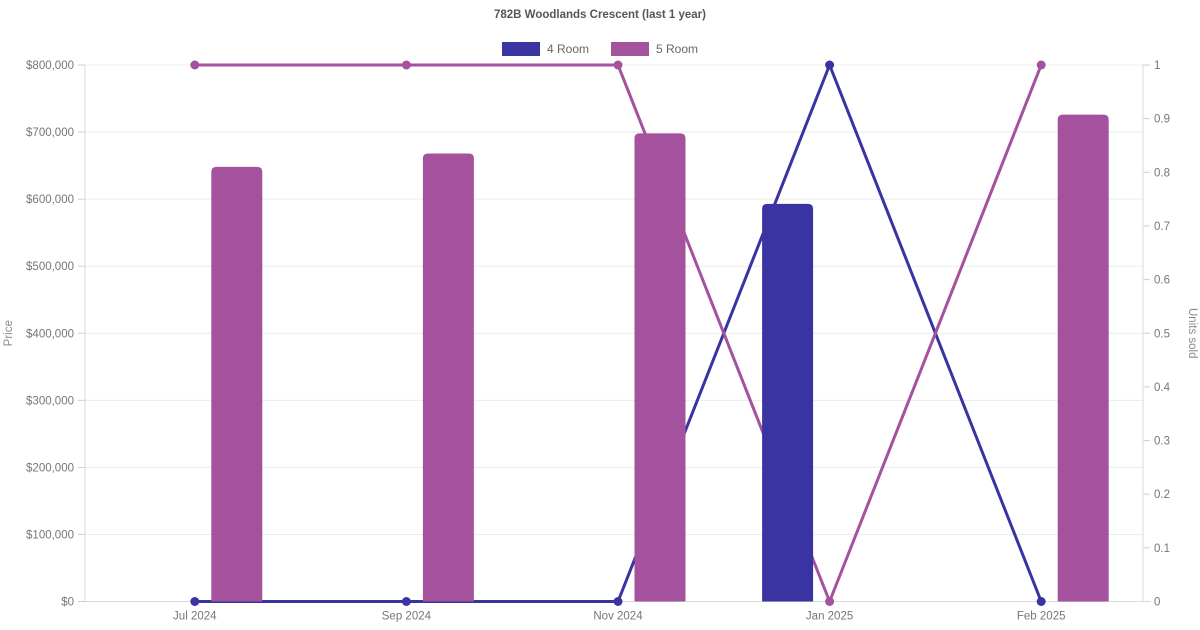 Image resolution: width=1200 pixels, height=630 pixels. What do you see at coordinates (1041, 601) in the screenshot?
I see `data-point-4-room-feb-2025` at bounding box center [1041, 601].